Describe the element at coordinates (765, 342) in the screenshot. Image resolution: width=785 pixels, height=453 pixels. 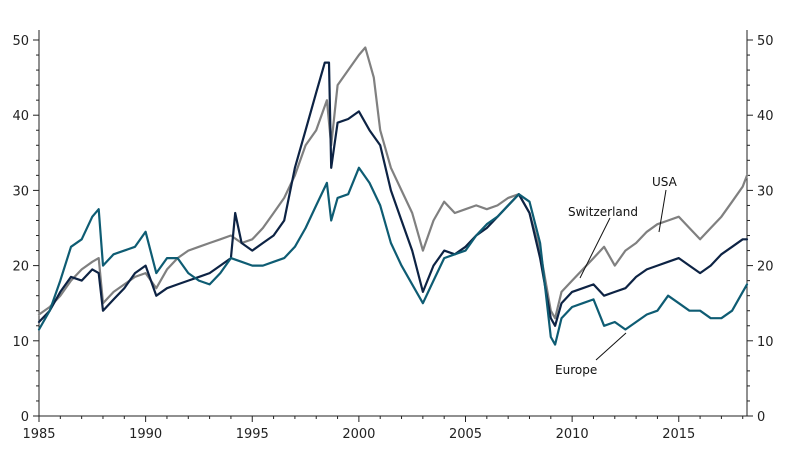
I see `y-tick-label-right: 10` at that location.